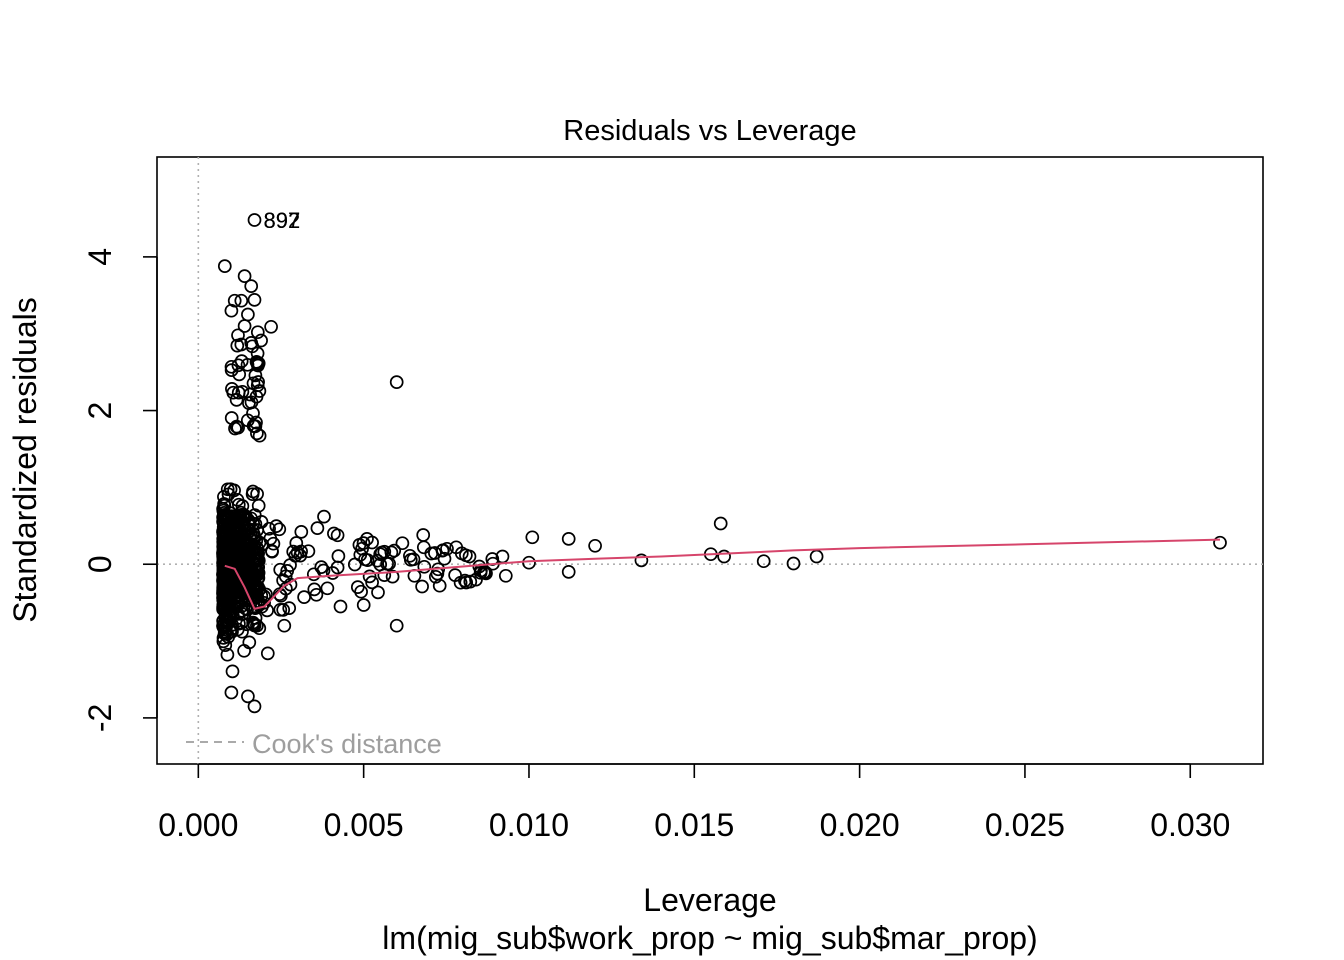 The image size is (1344, 960). What do you see at coordinates (709, 131) in the screenshot?
I see `chart-title: Residuals vs Leverage` at bounding box center [709, 131].